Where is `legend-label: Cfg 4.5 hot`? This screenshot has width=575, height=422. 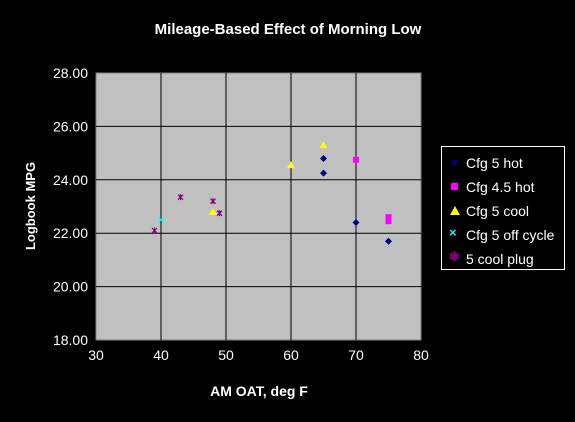
legend-label: Cfg 4.5 hot is located at coordinates (500, 187).